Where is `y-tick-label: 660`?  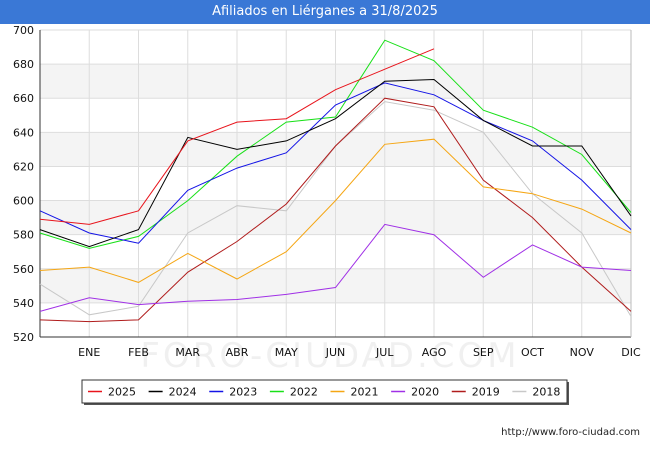 y-tick-label: 660 is located at coordinates (23, 98).